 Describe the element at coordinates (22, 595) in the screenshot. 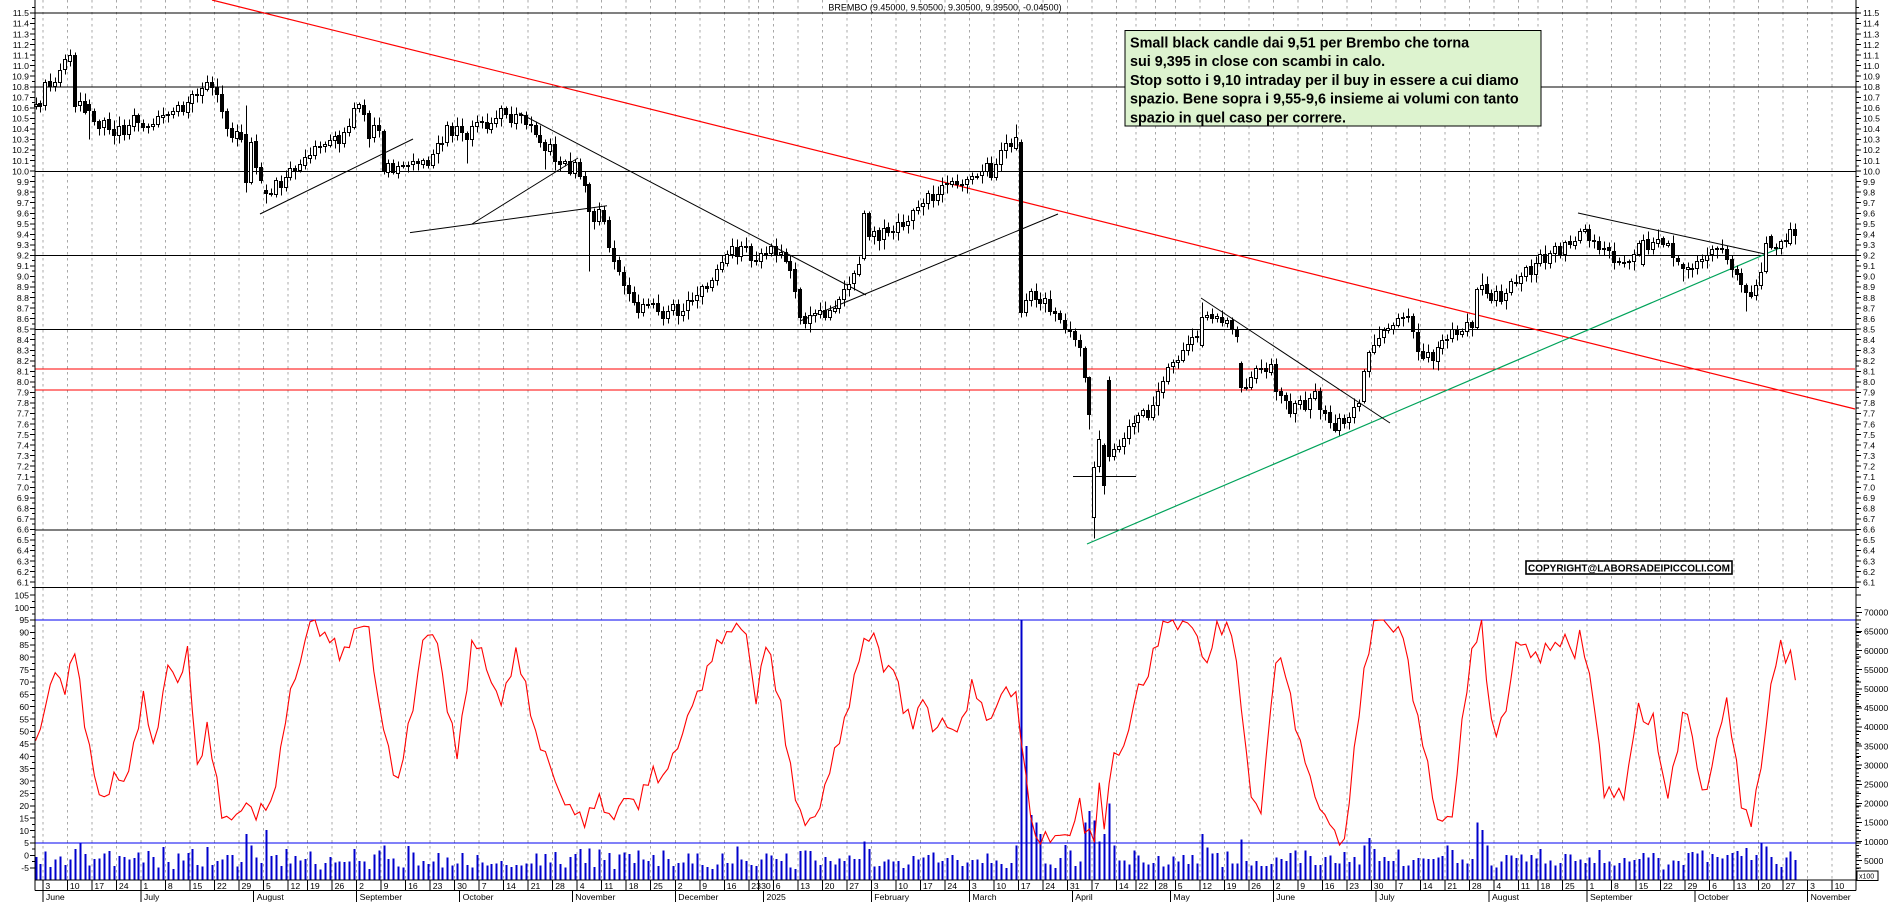

I see `svg-text: 105` at that location.